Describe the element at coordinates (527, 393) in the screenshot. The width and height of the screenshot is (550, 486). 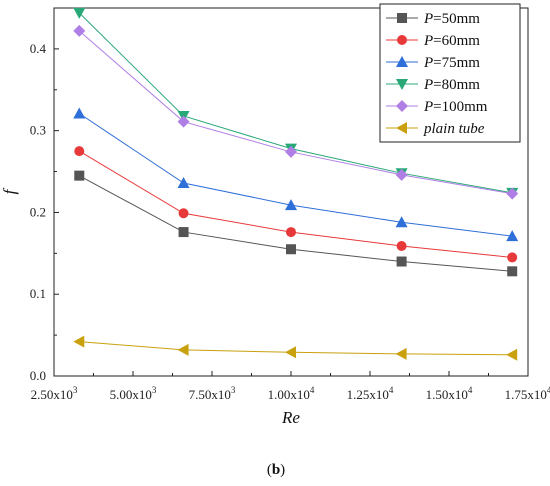
I see `x-tick-label: 1.75x10⁴` at that location.